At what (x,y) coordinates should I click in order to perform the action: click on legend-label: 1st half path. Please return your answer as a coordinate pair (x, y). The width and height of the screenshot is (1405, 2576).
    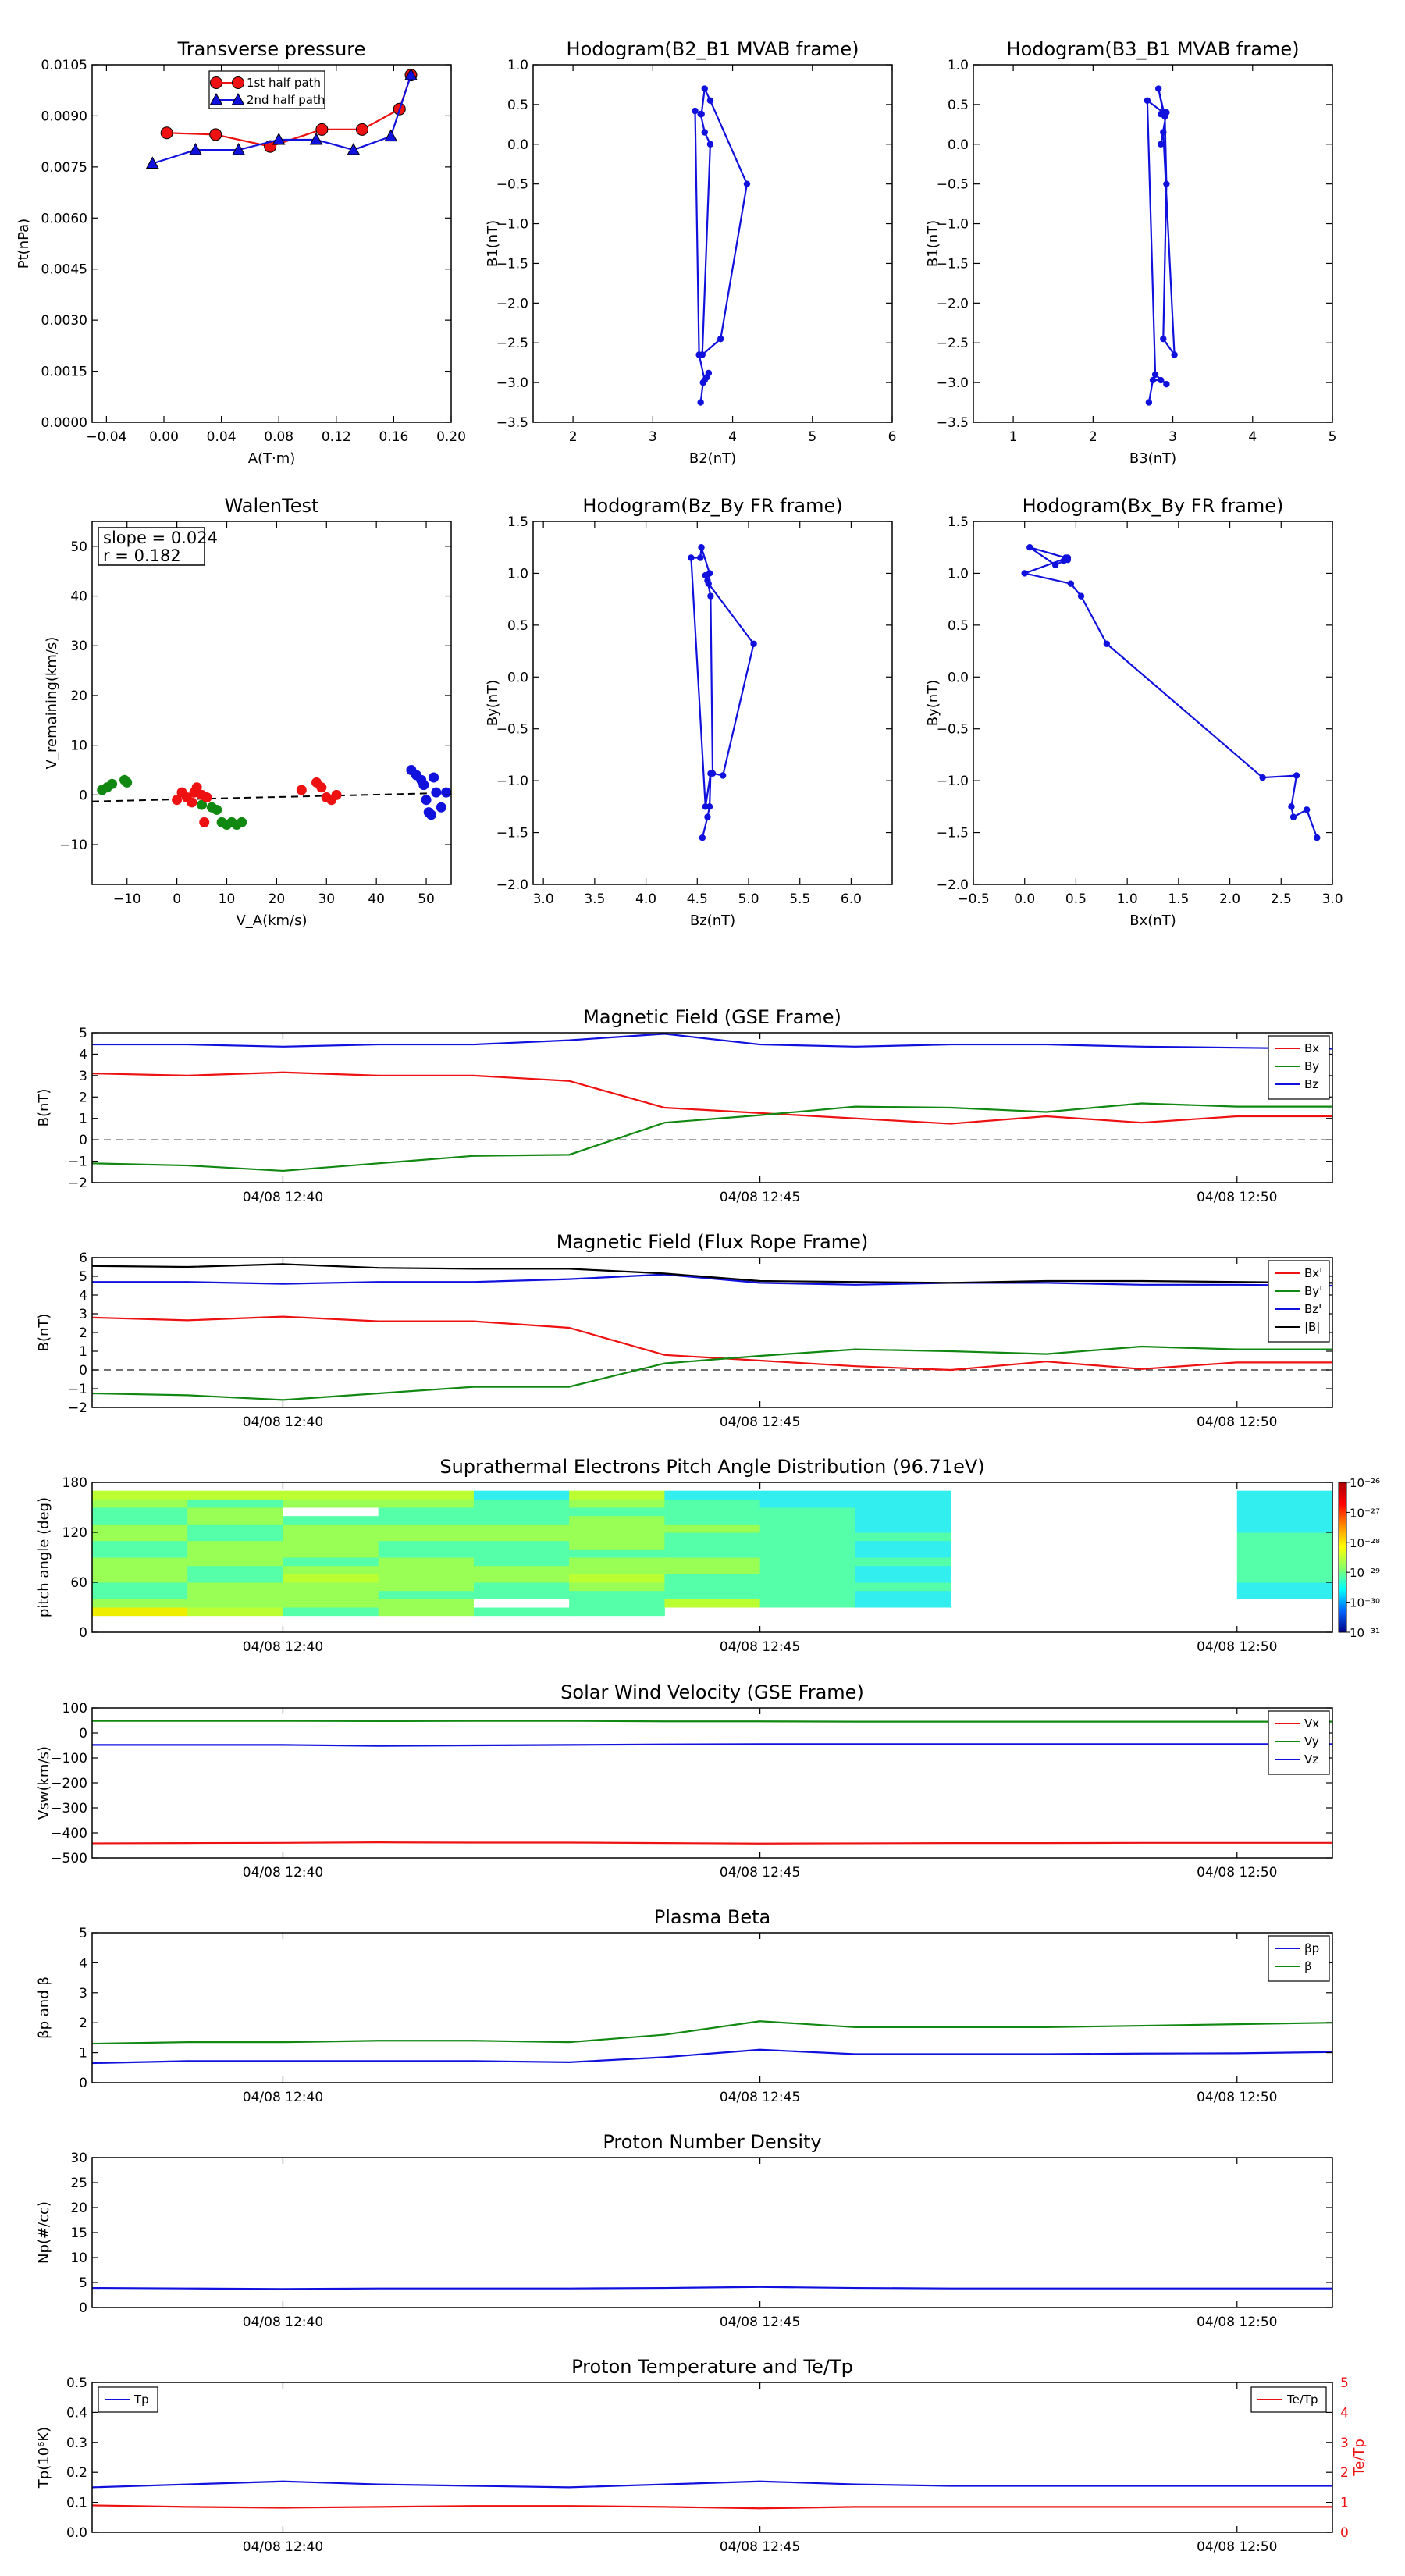
    Looking at the image, I should click on (284, 83).